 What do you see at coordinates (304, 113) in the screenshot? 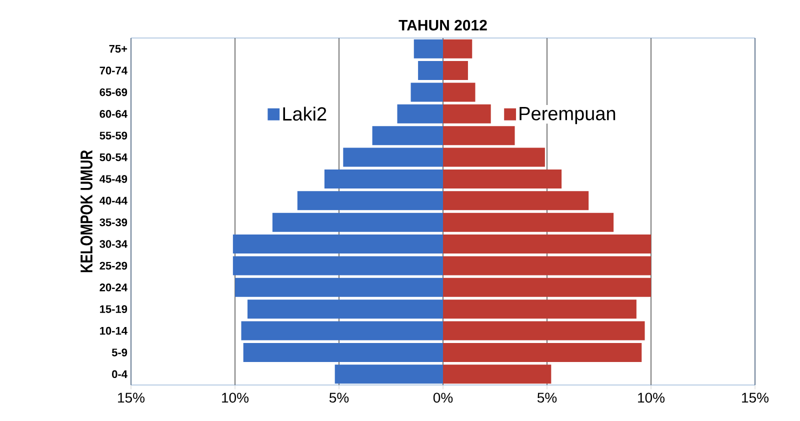
I see `legend-label: Laki2` at bounding box center [304, 113].